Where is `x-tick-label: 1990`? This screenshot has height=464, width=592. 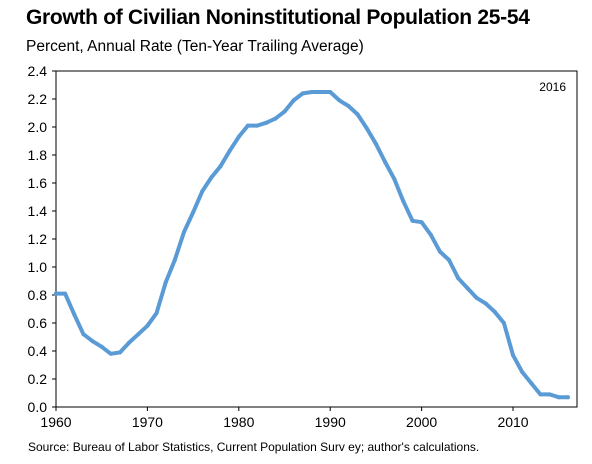 x-tick-label: 1990 is located at coordinates (330, 422).